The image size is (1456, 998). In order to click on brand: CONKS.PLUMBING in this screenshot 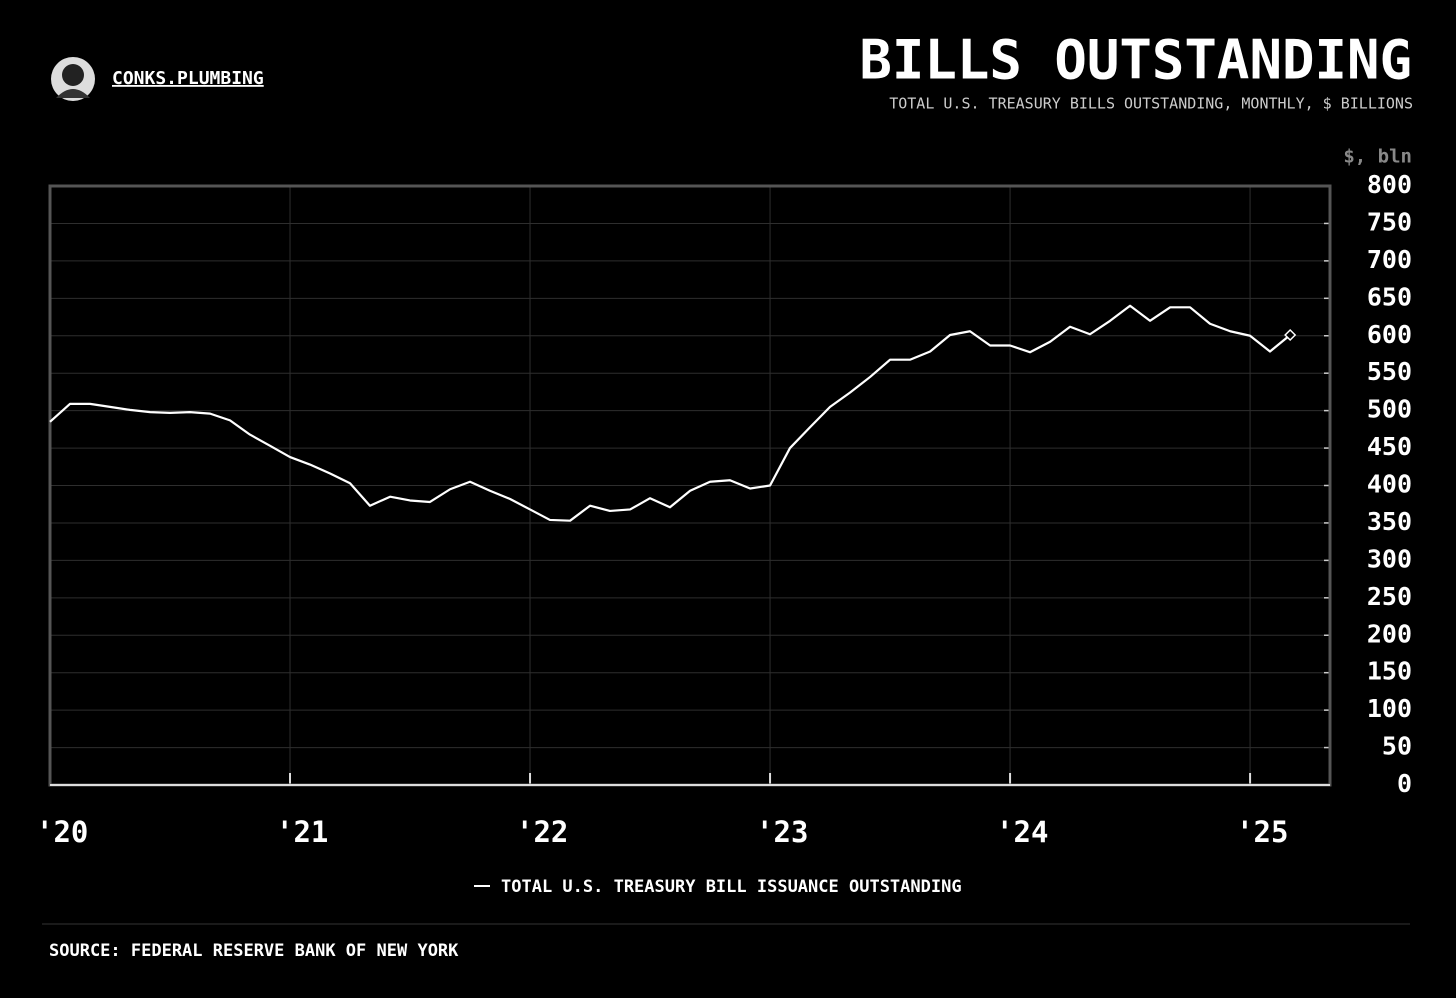, I will do `click(188, 78)`.